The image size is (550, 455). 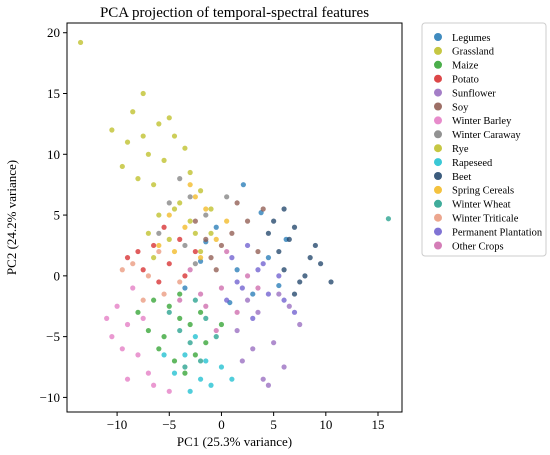 I want to click on legend-label: Winter Caraway, so click(x=486, y=135).